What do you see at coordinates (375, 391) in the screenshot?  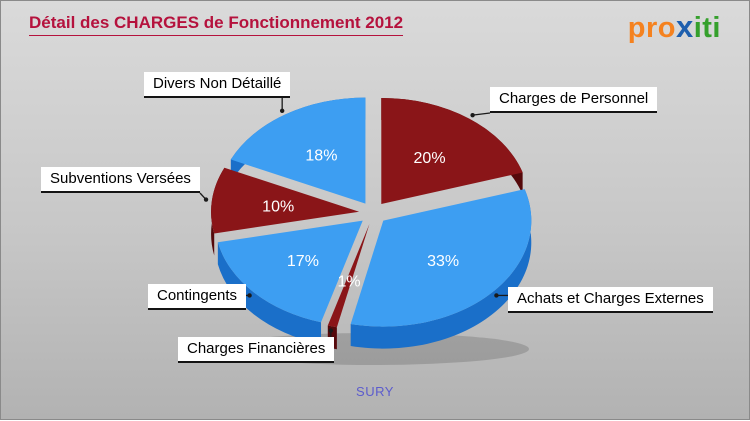 I see `commune-name: SURY` at bounding box center [375, 391].